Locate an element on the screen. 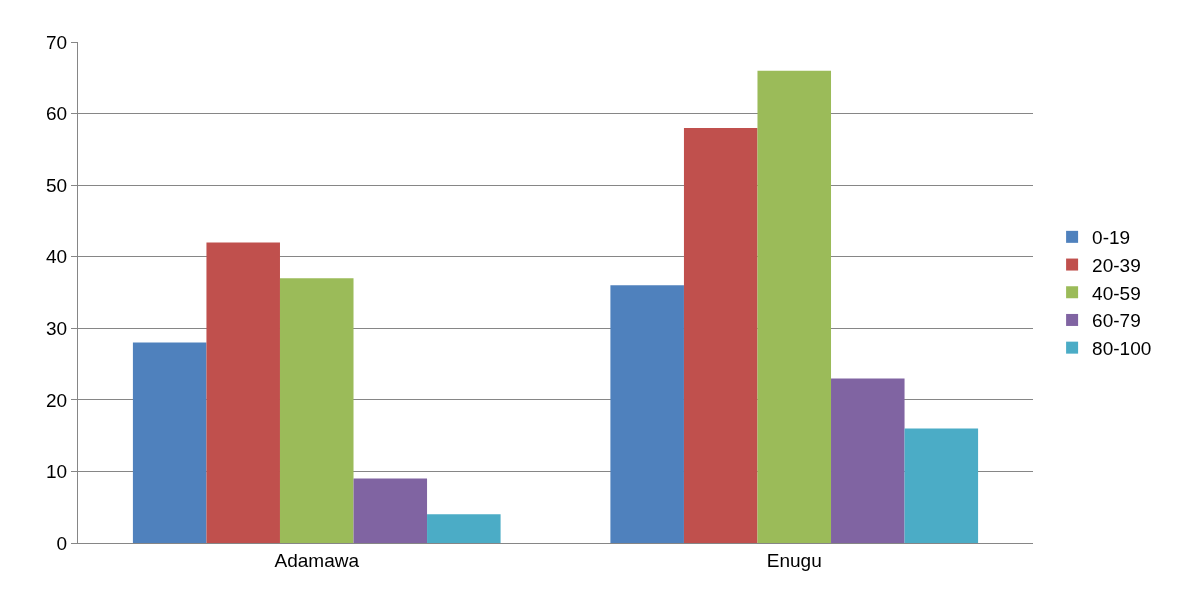 The image size is (1187, 602). y-tick-label: 0 is located at coordinates (62, 543).